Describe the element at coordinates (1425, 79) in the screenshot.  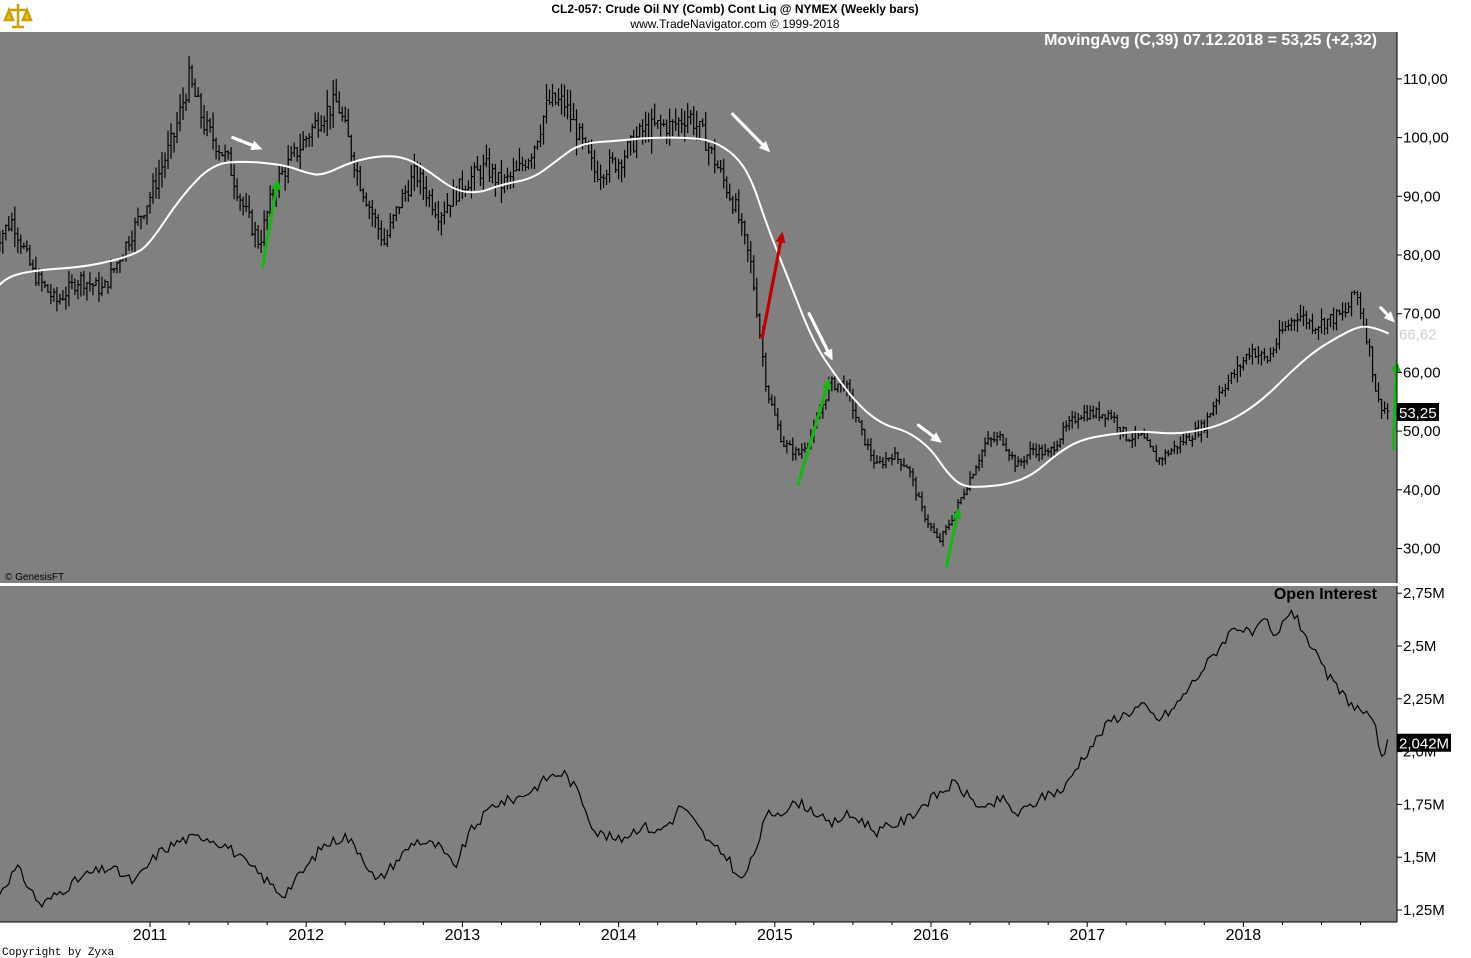
I see `price-y-tick-label: 110,00` at that location.